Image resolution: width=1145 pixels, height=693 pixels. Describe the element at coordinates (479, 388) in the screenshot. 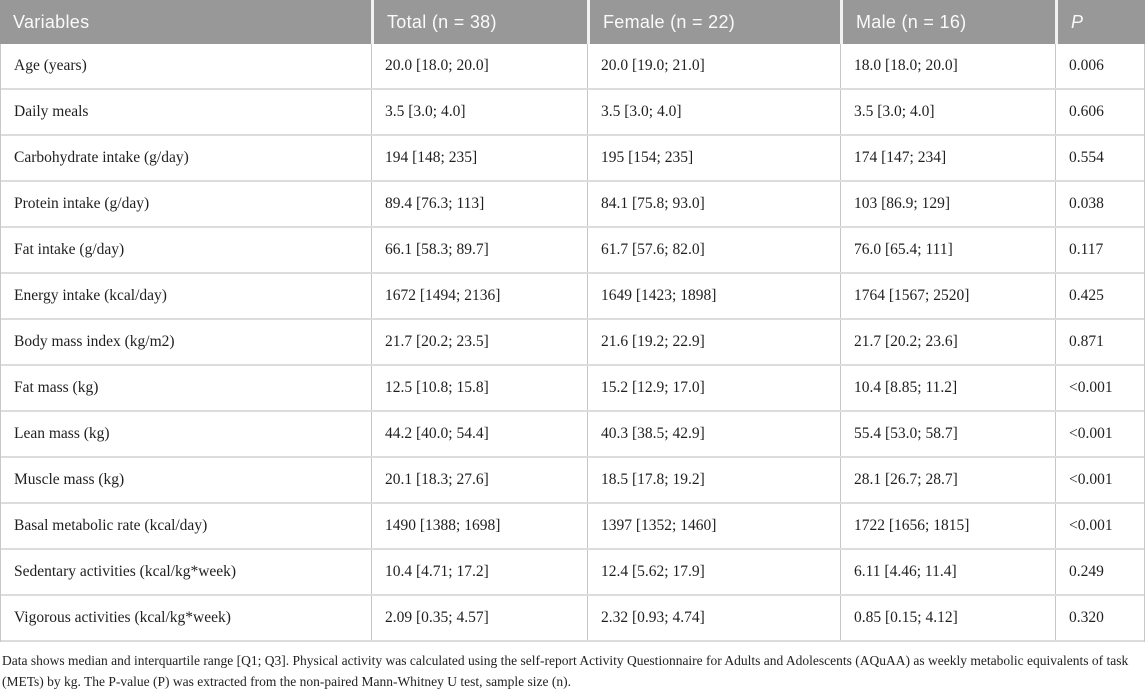

I see `cell-total: 12.5 [10.8; 15.8]` at that location.